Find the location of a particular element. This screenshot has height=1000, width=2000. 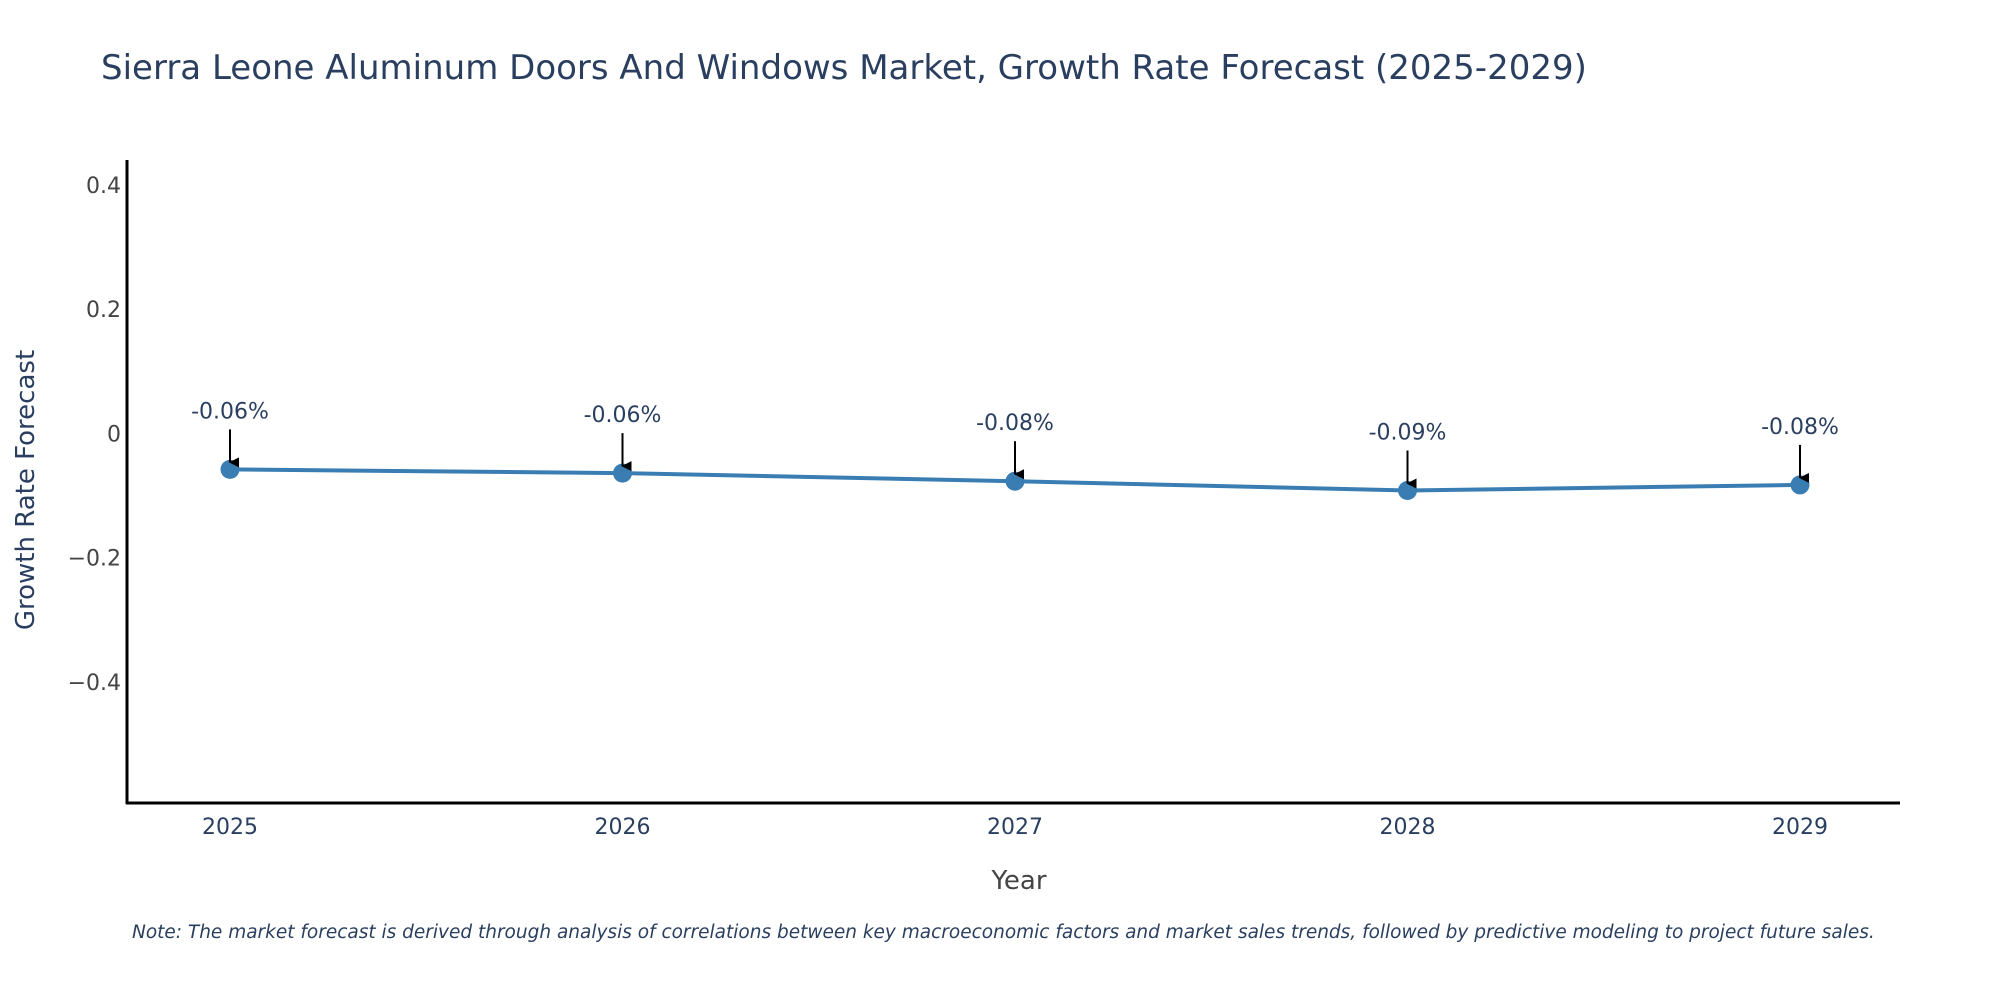

x-tick-label: 2027 is located at coordinates (1015, 827).